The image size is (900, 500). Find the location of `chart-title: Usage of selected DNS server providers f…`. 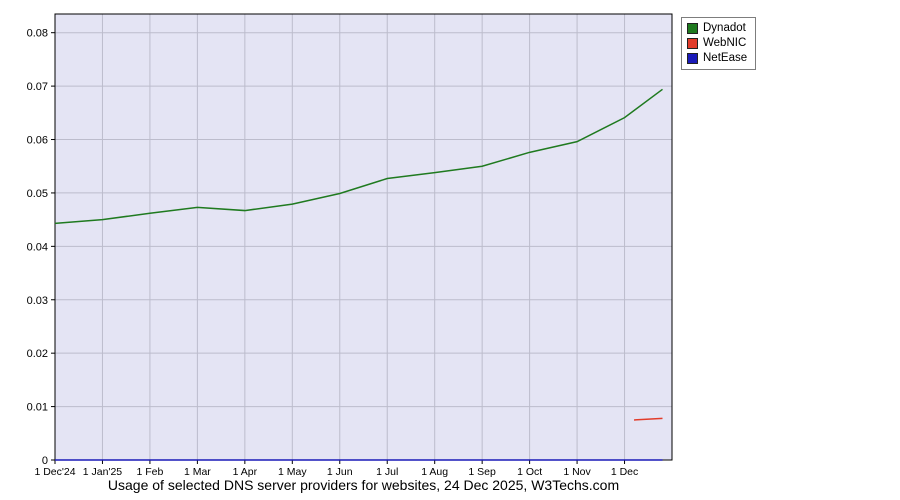

chart-title: Usage of selected DNS server providers f… is located at coordinates (363, 485).